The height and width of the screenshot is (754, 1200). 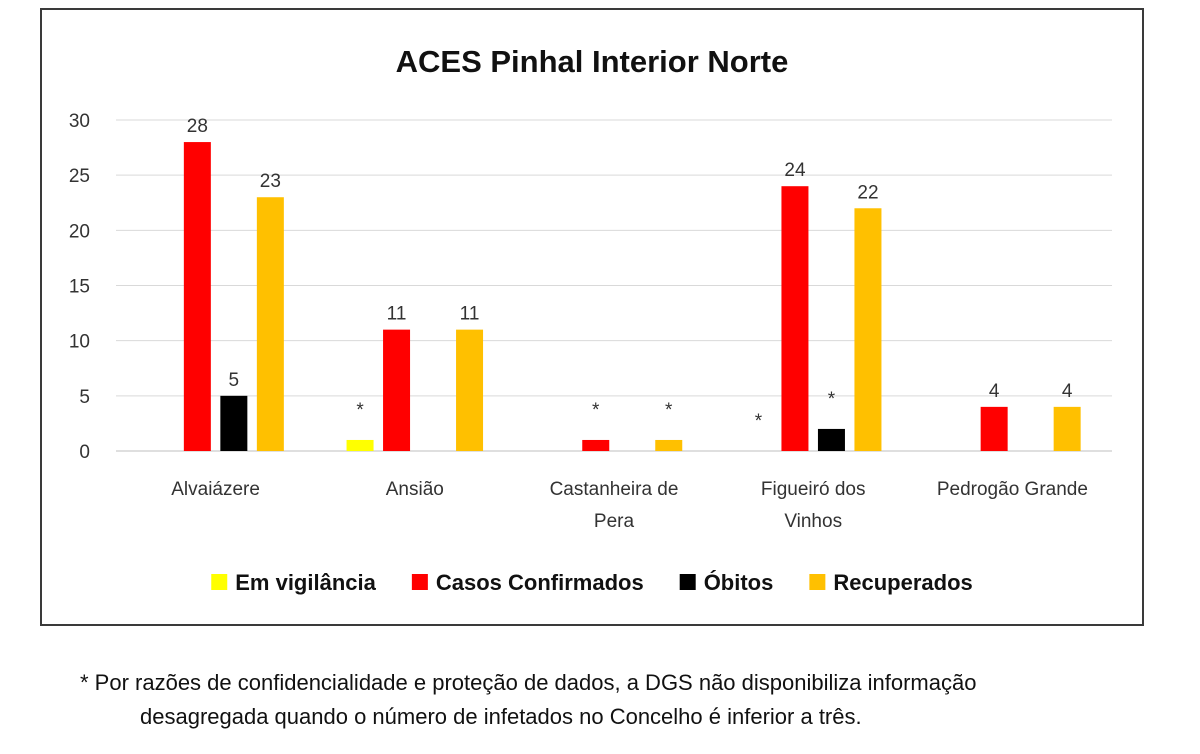 I want to click on y-tick-label: 15, so click(x=79, y=287).